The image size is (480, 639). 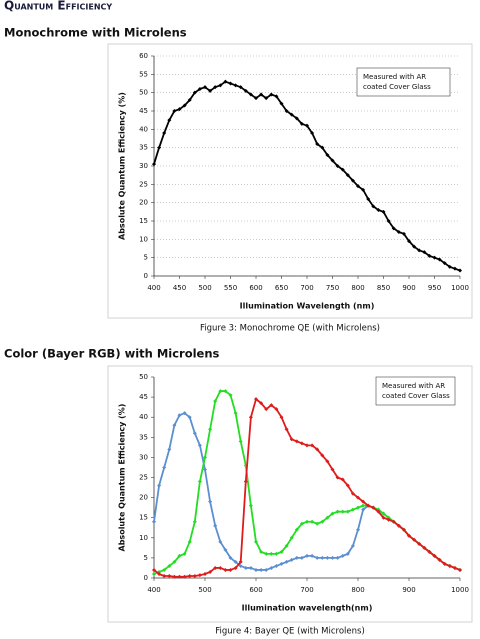 What do you see at coordinates (255, 590) in the screenshot?
I see `x-tick-label: 600` at bounding box center [255, 590].